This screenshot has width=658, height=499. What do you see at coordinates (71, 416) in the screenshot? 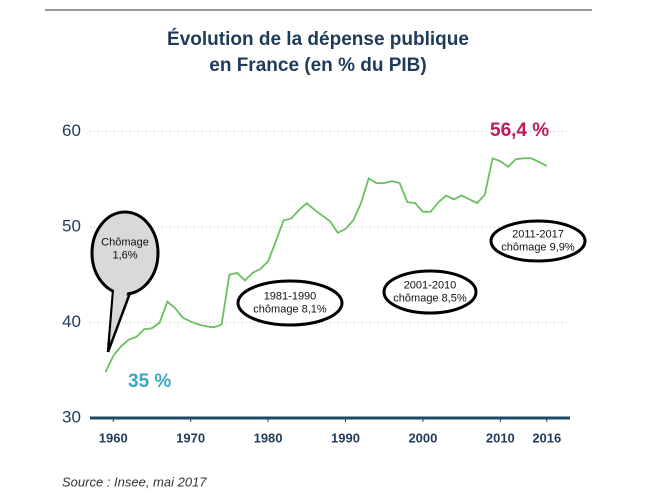
I see `y-tick-label: 30` at bounding box center [71, 416].